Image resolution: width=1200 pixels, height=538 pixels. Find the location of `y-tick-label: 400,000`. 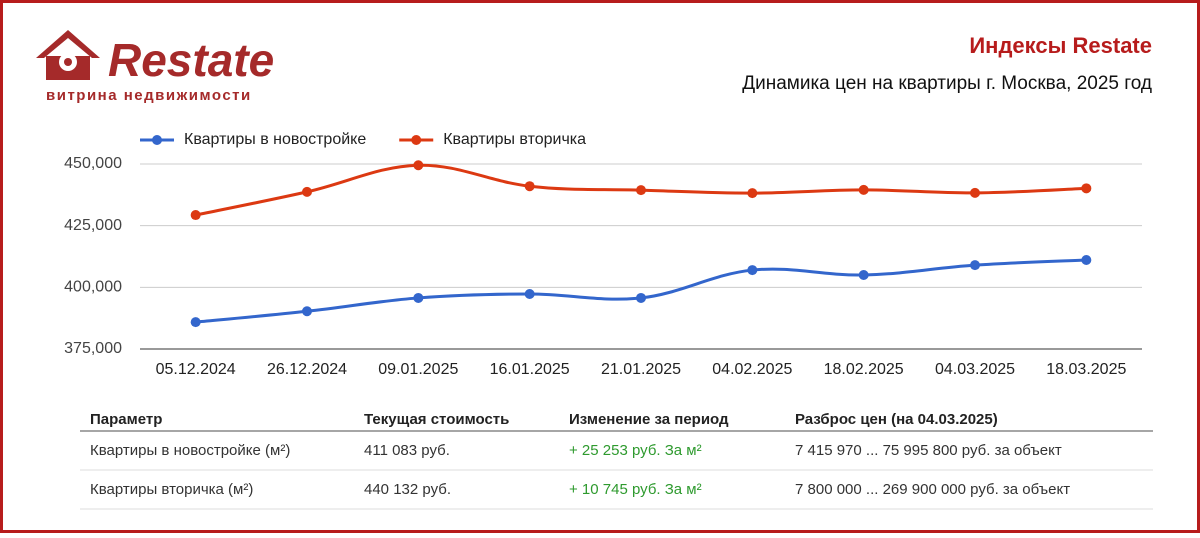

y-tick-label: 400,000 is located at coordinates (93, 287).